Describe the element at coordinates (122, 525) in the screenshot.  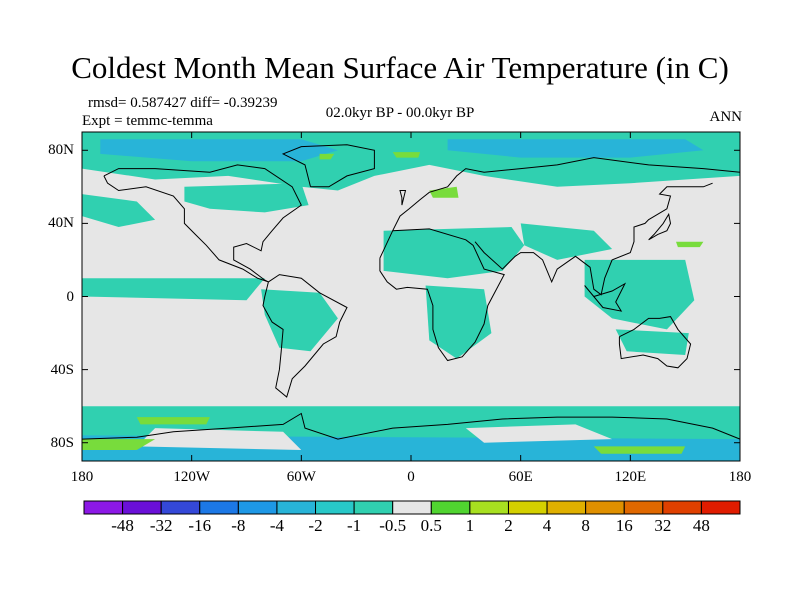
I see `colorbar-label: -48` at that location.